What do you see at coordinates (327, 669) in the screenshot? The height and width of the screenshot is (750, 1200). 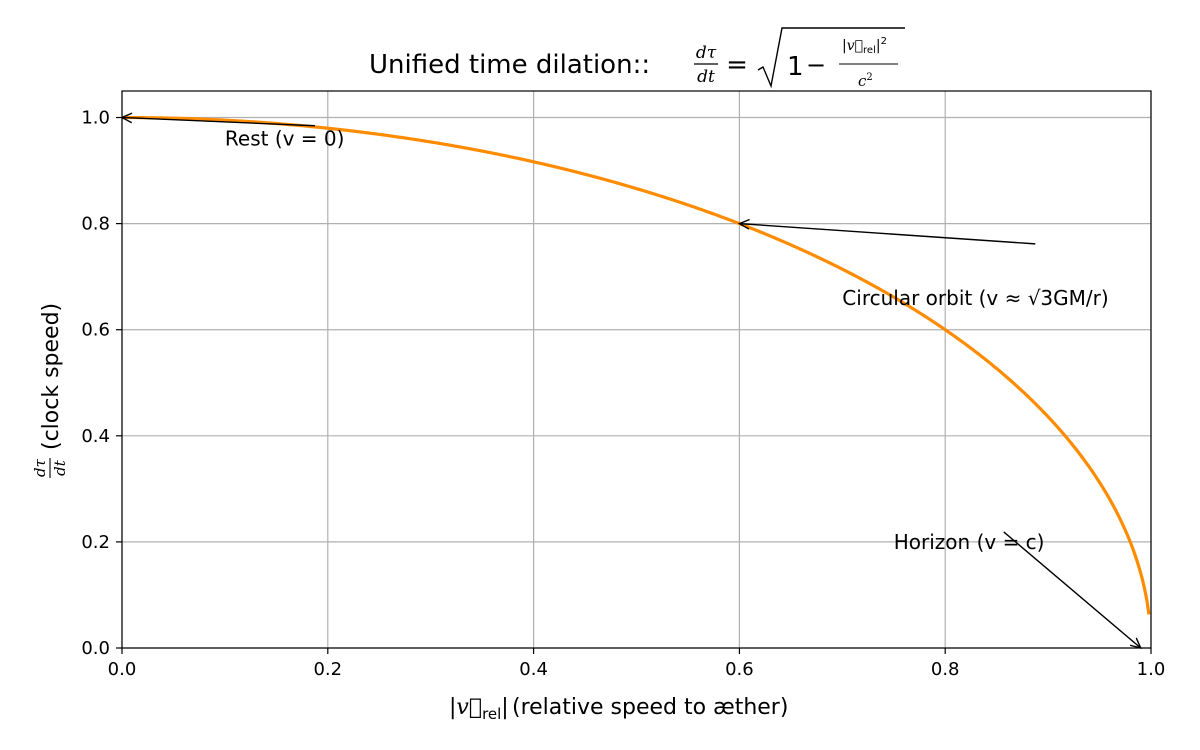 I see `x-tick-label: 0.2` at bounding box center [327, 669].